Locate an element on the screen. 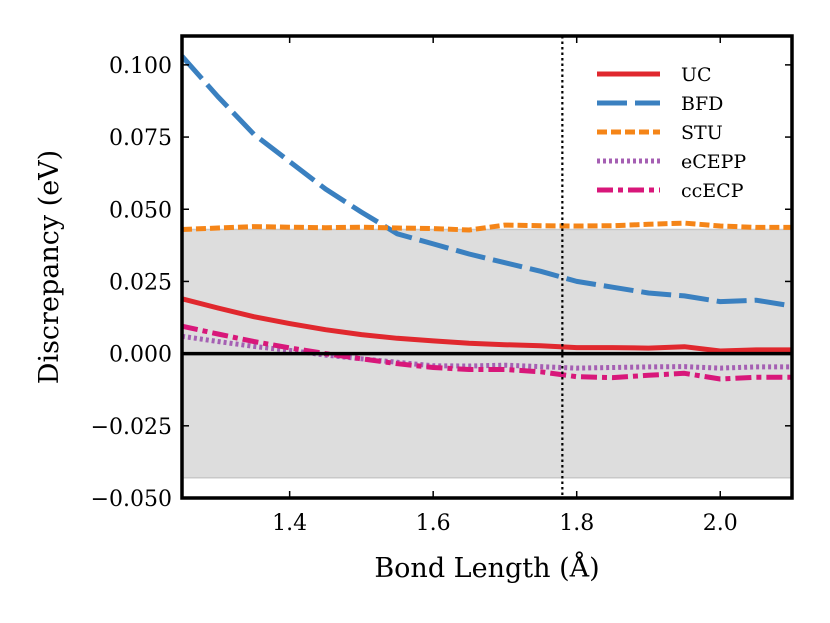 The height and width of the screenshot is (623, 830). series-line-ecepp is located at coordinates (487, 352).